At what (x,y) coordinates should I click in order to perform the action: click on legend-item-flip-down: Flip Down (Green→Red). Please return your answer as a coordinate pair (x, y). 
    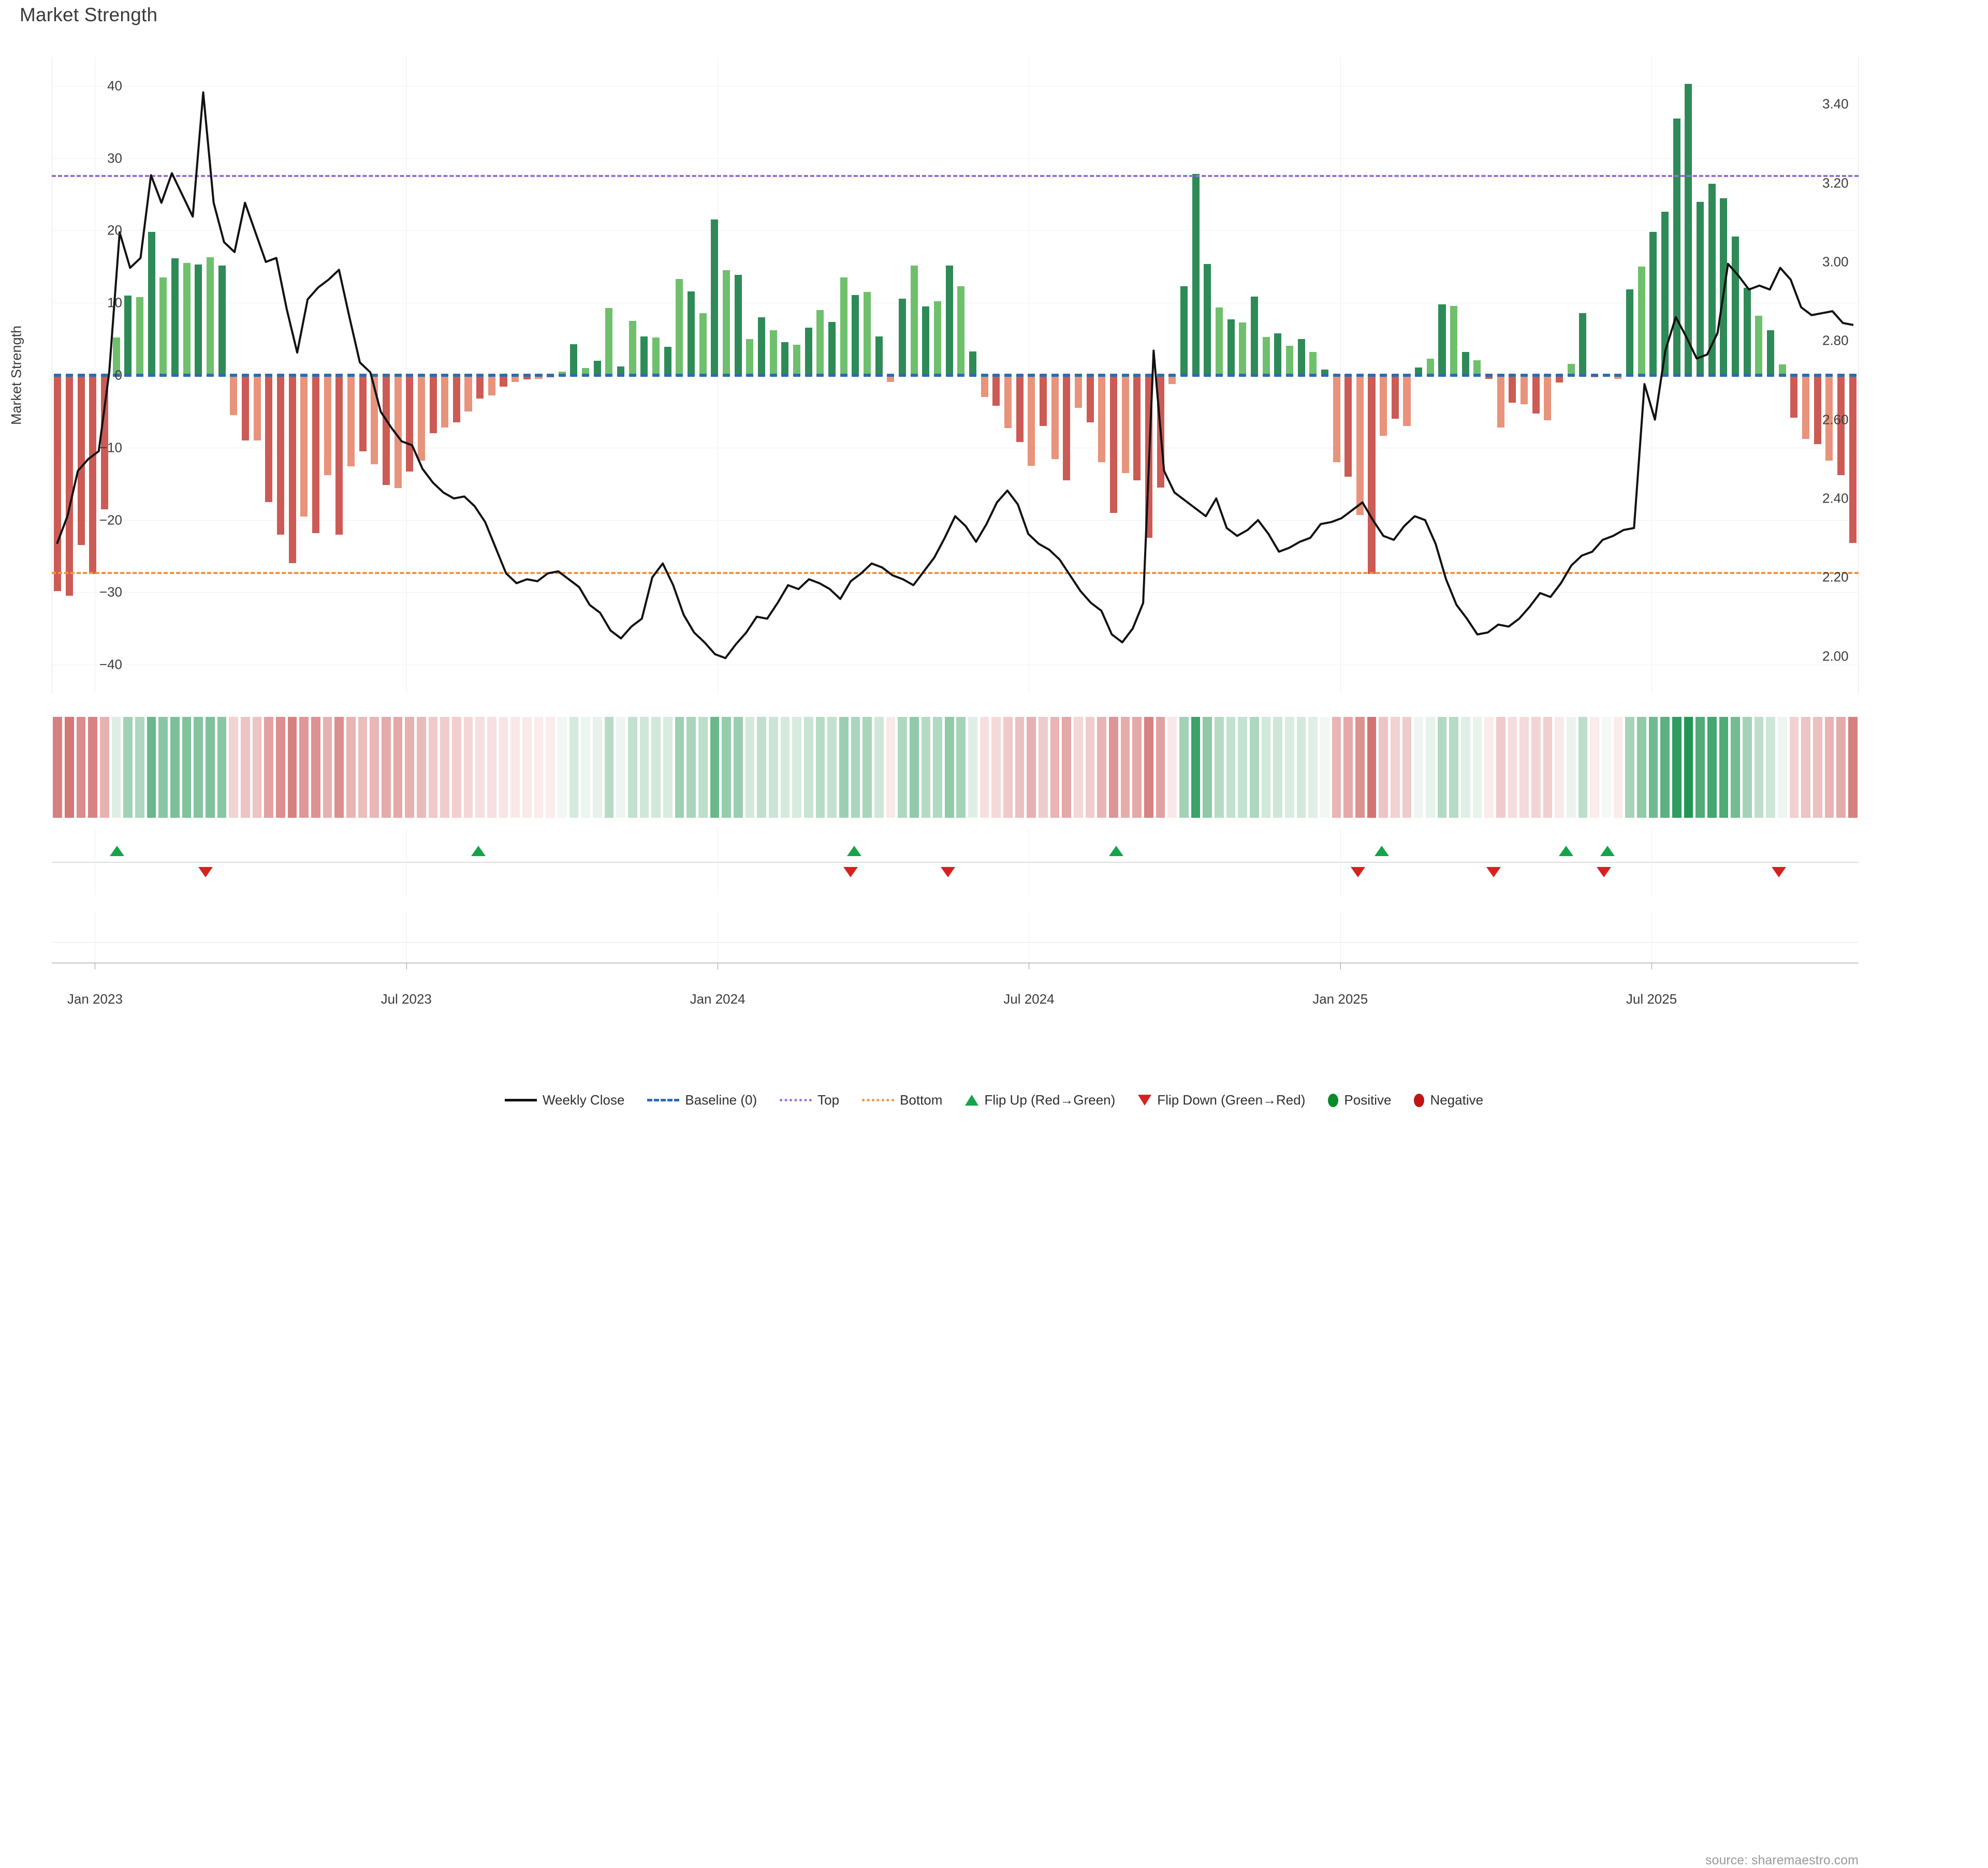
    Looking at the image, I should click on (1221, 1100).